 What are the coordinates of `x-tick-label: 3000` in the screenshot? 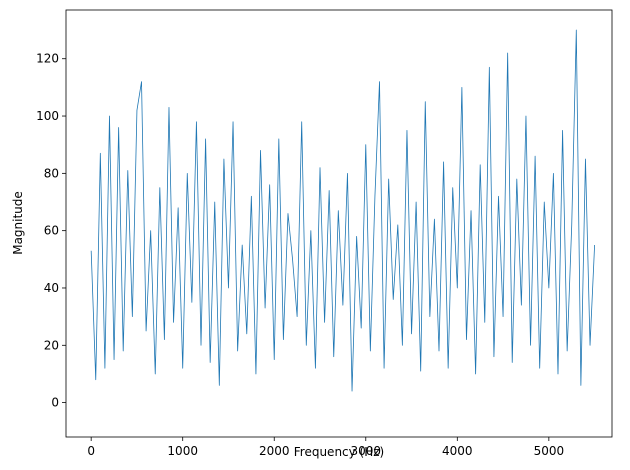 It's located at (366, 451).